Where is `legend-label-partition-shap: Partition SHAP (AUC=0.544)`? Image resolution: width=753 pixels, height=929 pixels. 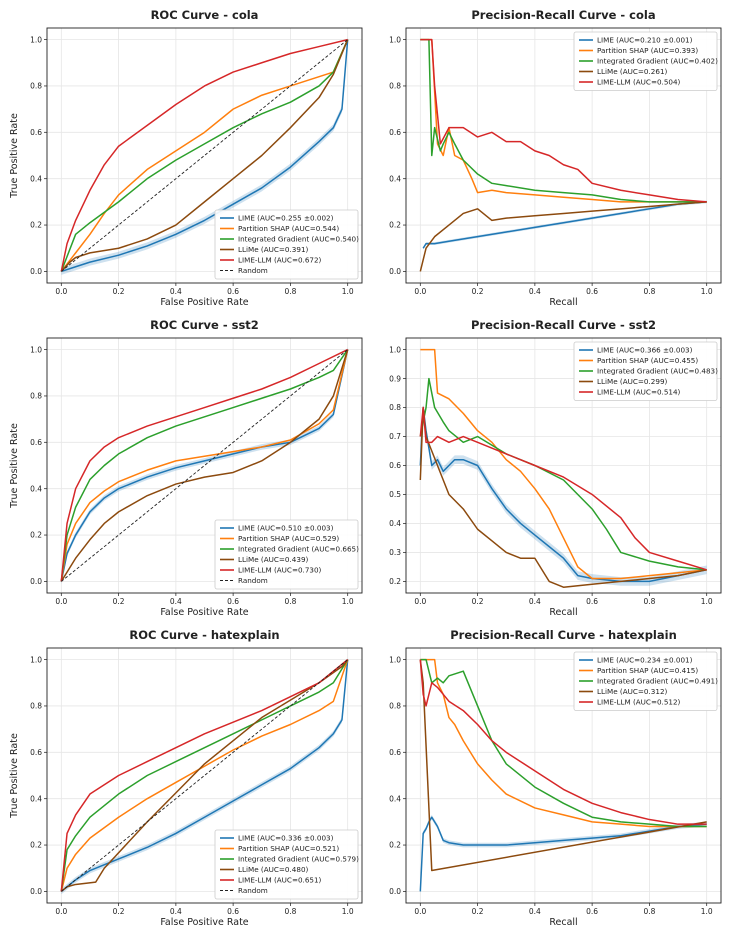 legend-label-partition-shap: Partition SHAP (AUC=0.544) is located at coordinates (288, 228).